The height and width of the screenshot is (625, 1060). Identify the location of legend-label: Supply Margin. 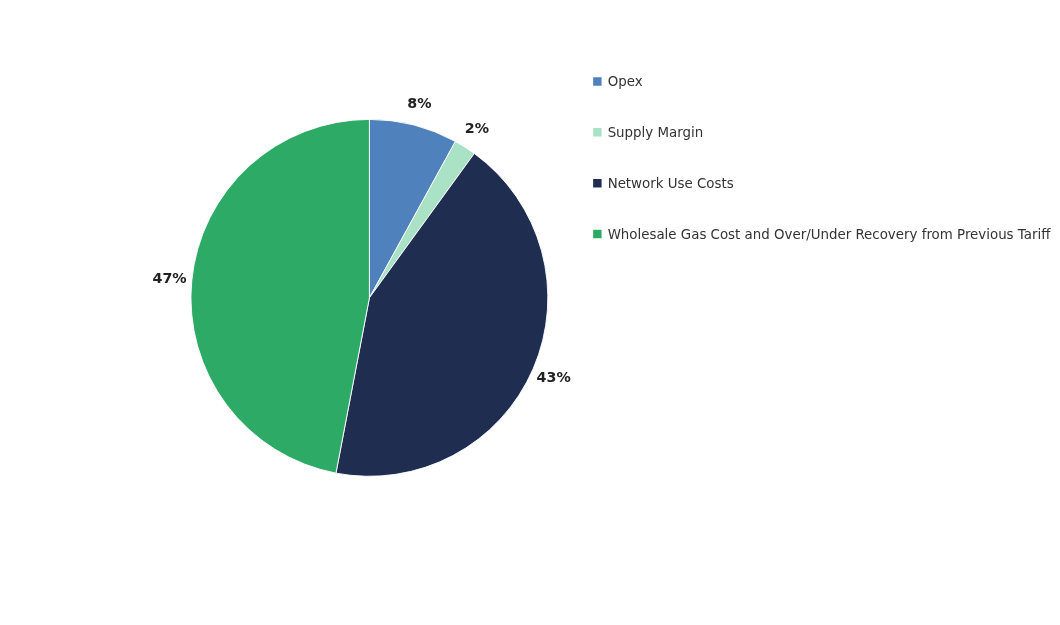
(655, 132).